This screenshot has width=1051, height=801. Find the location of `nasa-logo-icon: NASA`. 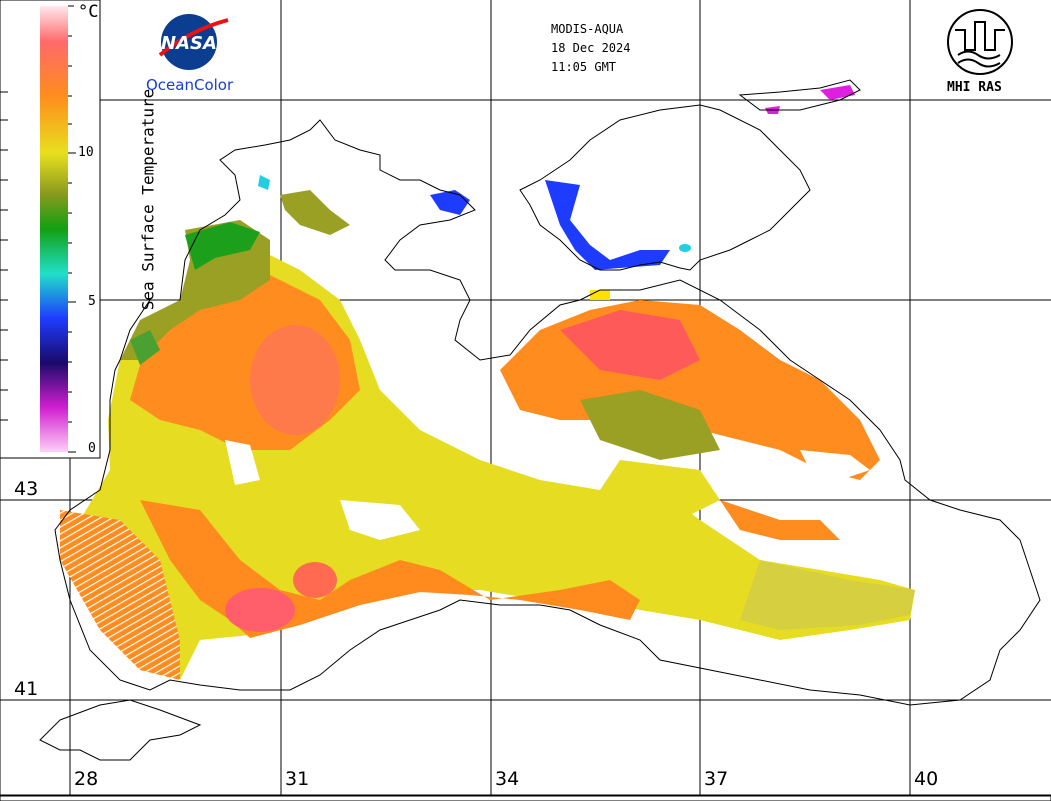

nasa-logo-icon: NASA is located at coordinates (193, 42).